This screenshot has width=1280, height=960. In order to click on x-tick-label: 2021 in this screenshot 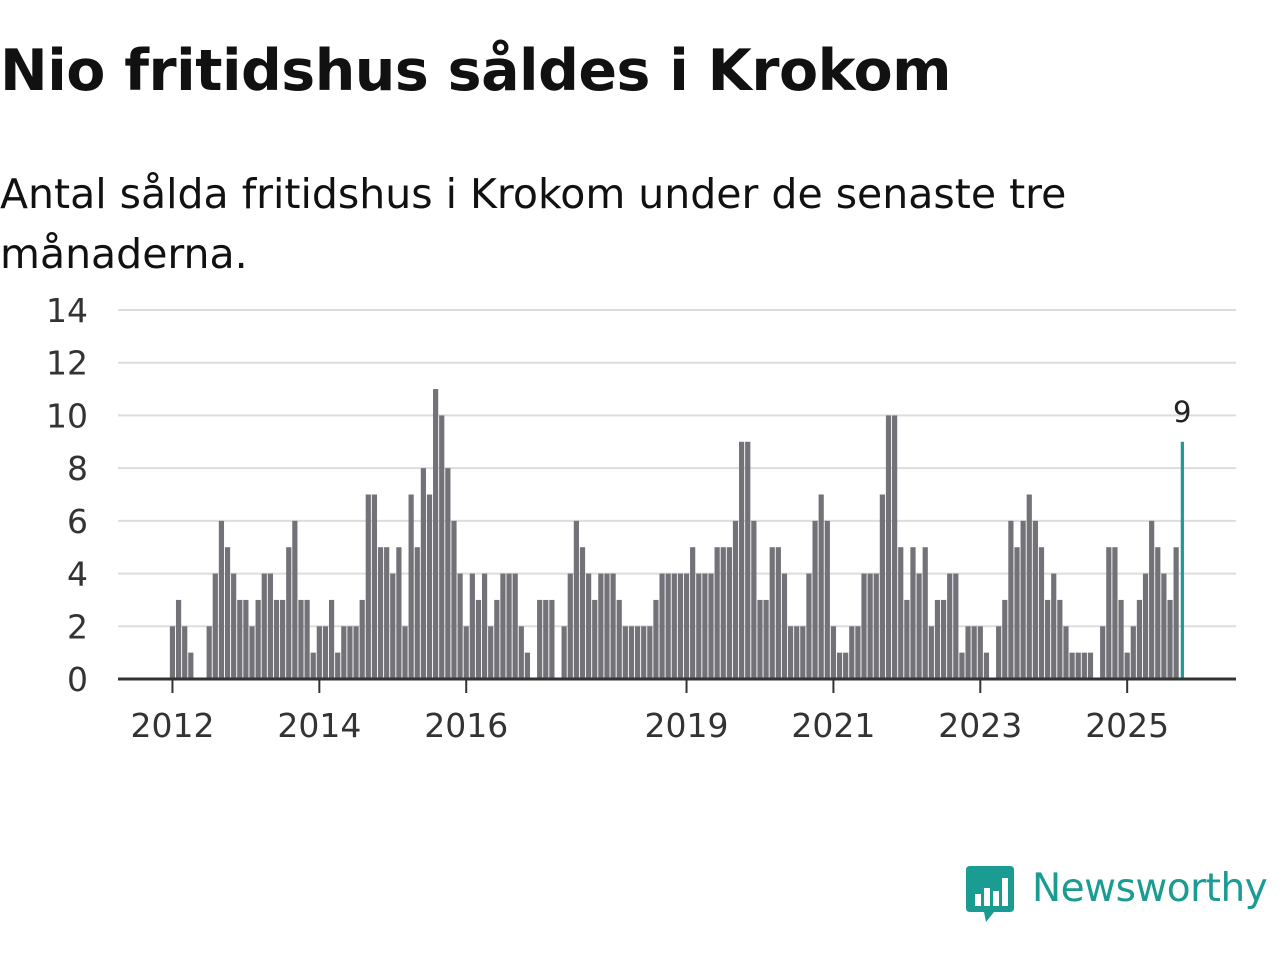, I will do `click(833, 725)`.